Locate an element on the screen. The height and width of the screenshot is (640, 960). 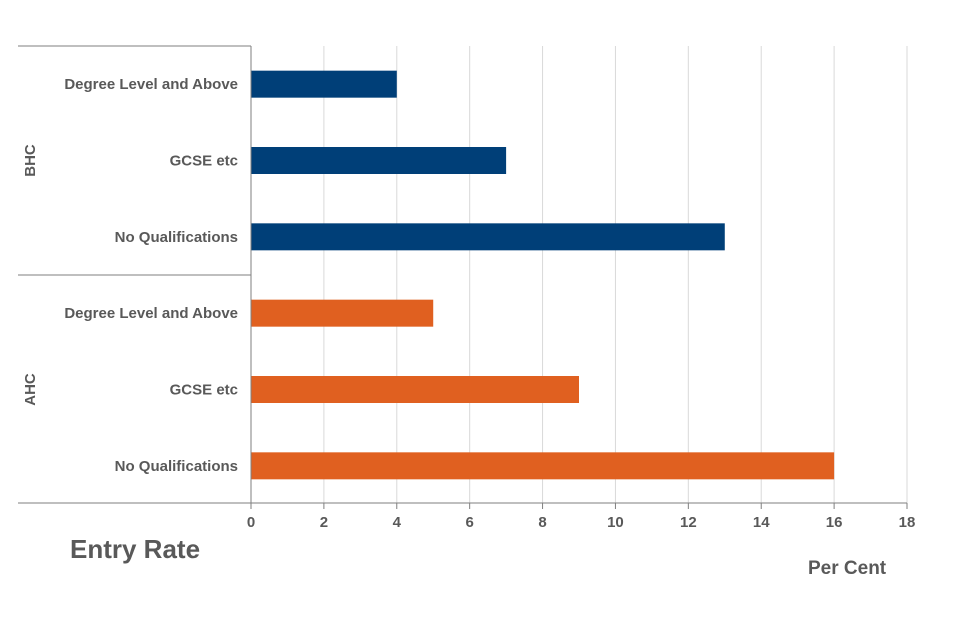
x-tick-label: 10 is located at coordinates (615, 522).